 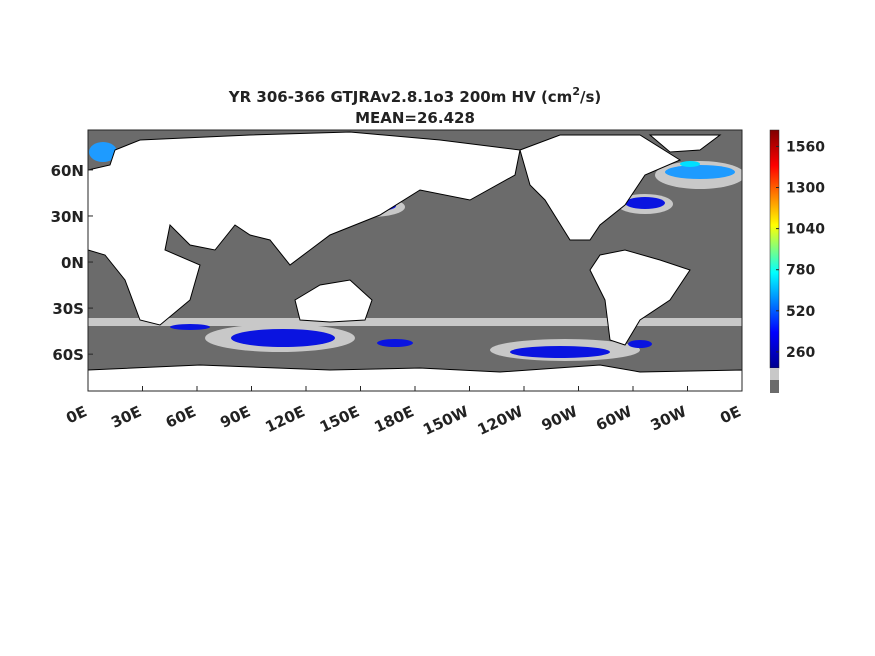 What do you see at coordinates (805, 230) in the screenshot?
I see `colorbar-tick-label: 1040` at bounding box center [805, 230].